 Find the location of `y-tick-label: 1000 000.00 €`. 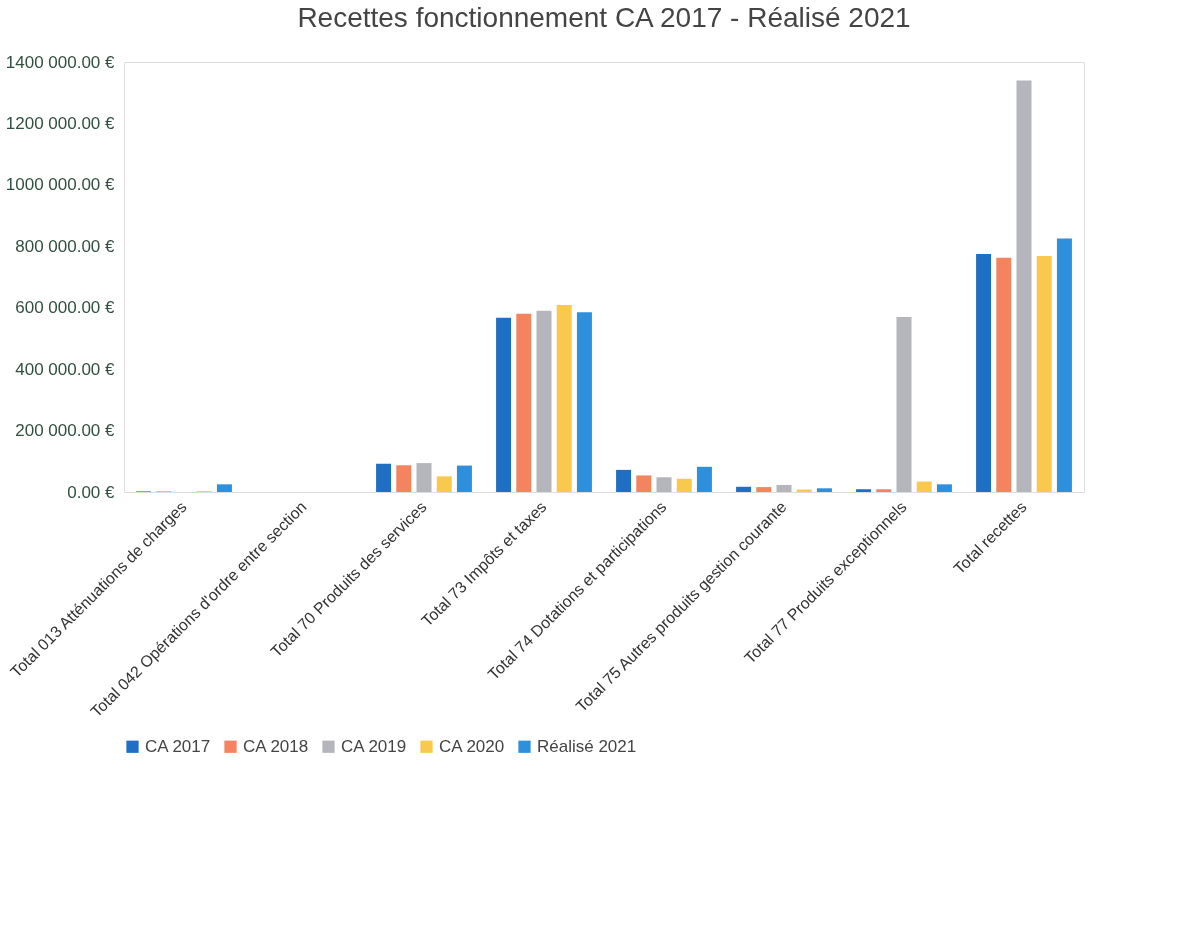

y-tick-label: 1000 000.00 € is located at coordinates (60, 185).